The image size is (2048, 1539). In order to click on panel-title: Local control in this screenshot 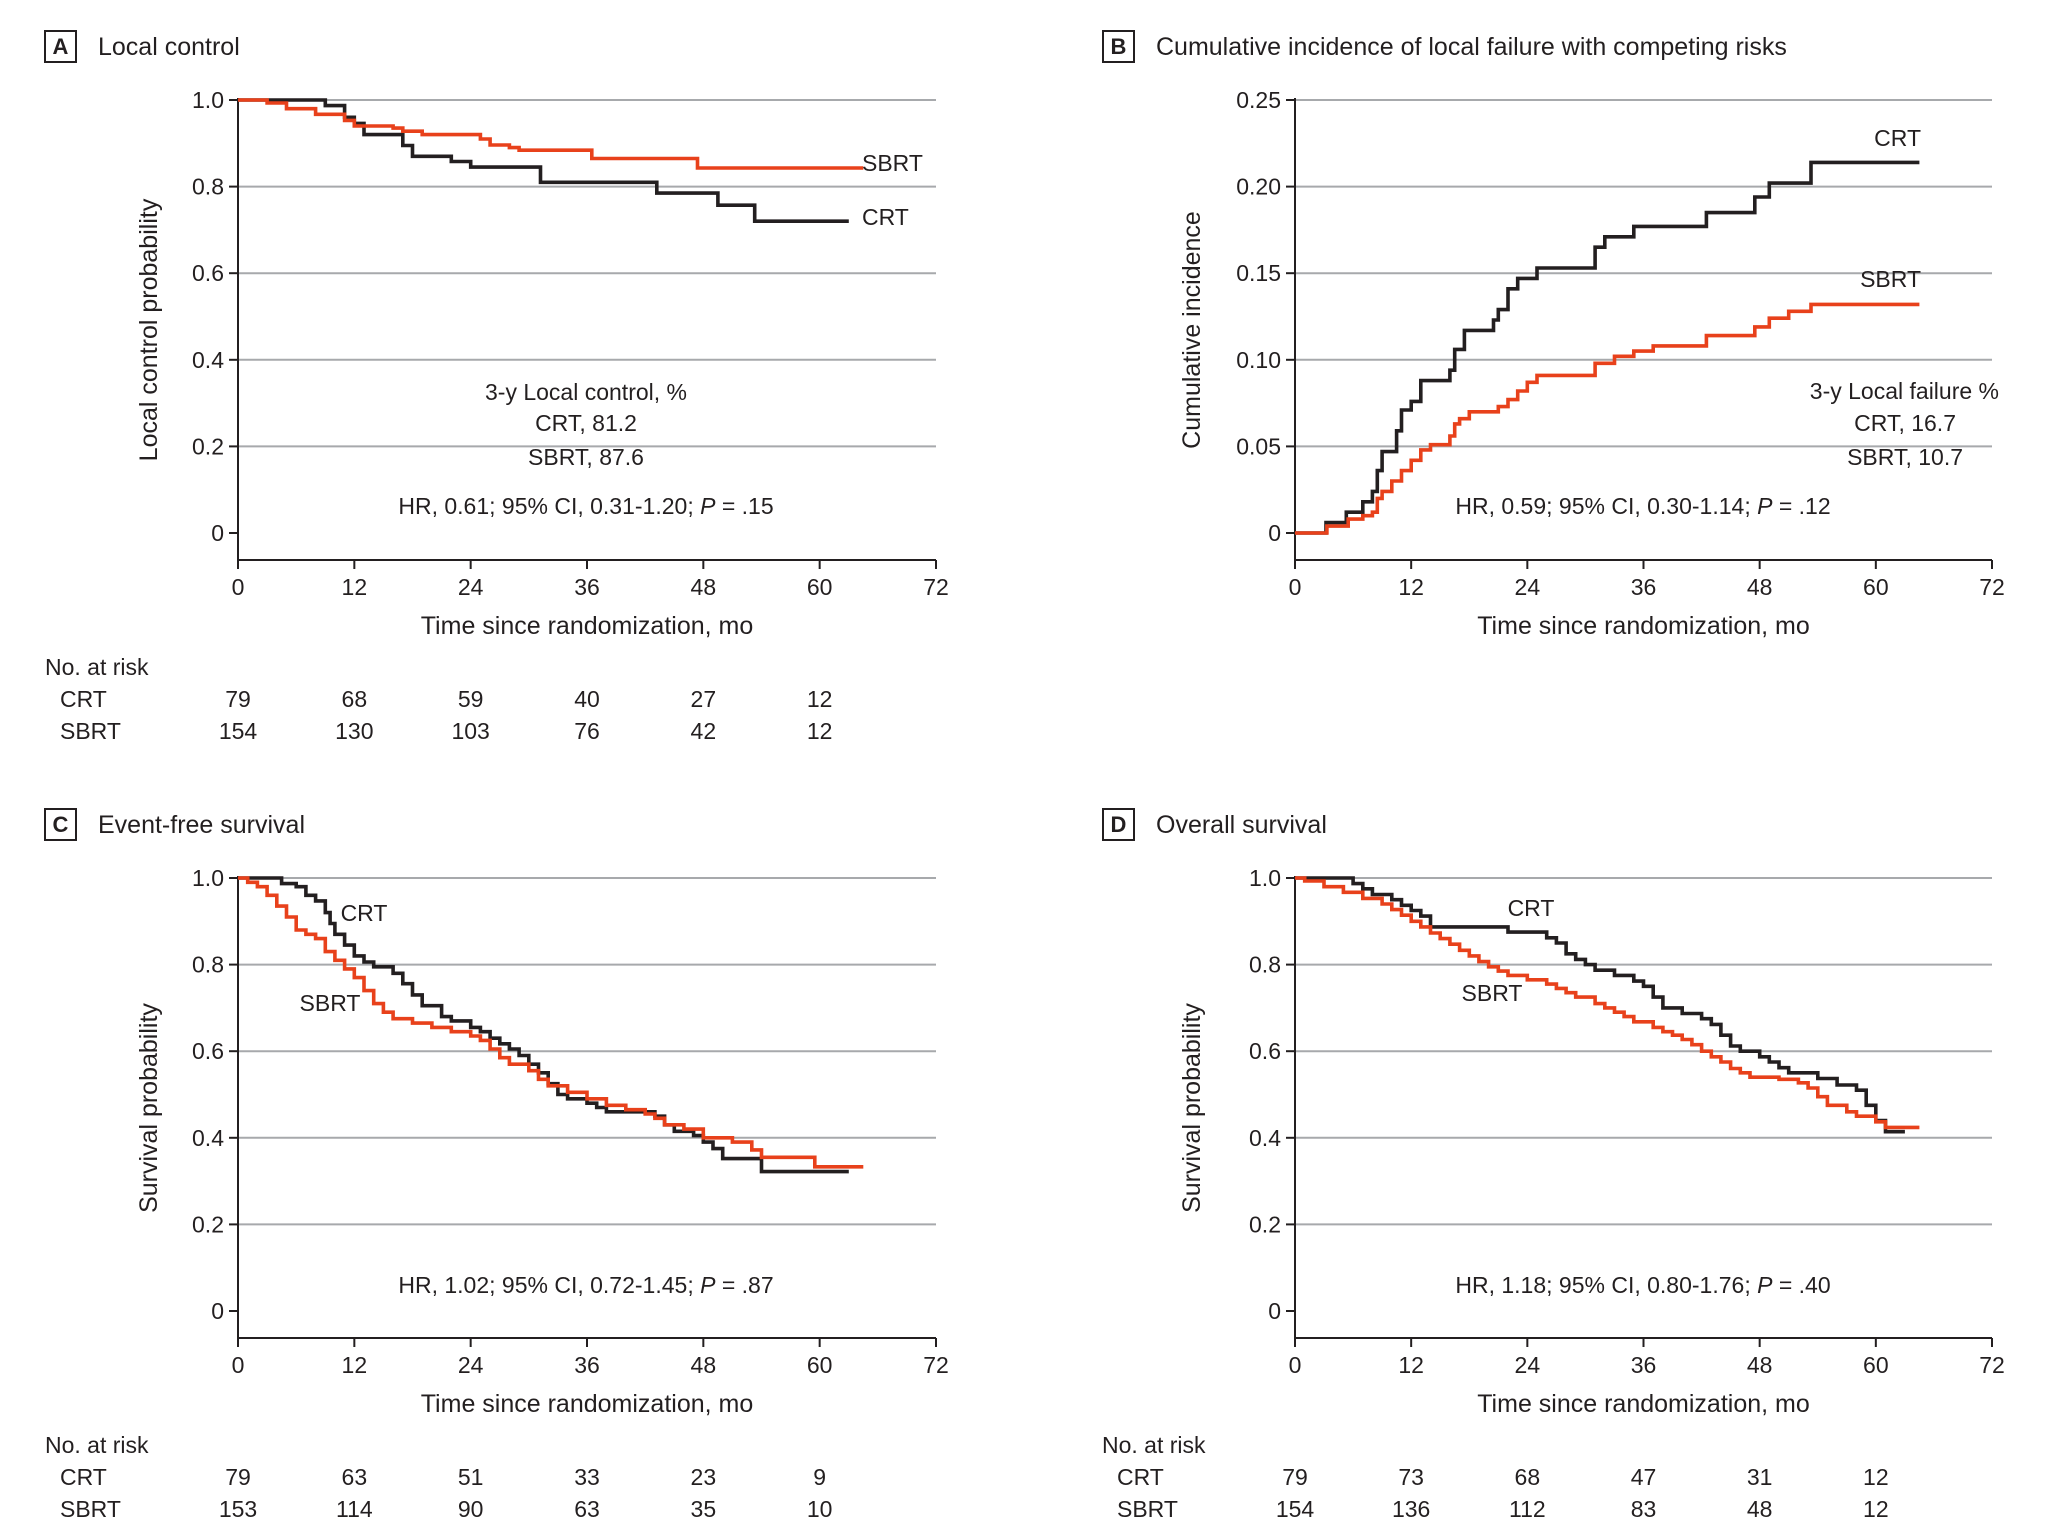, I will do `click(169, 47)`.